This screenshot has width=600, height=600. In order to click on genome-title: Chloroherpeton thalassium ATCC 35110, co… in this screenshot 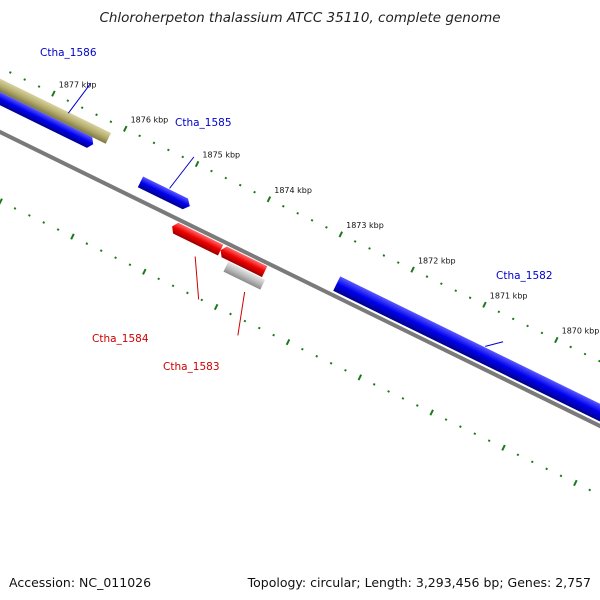, I will do `click(300, 18)`.